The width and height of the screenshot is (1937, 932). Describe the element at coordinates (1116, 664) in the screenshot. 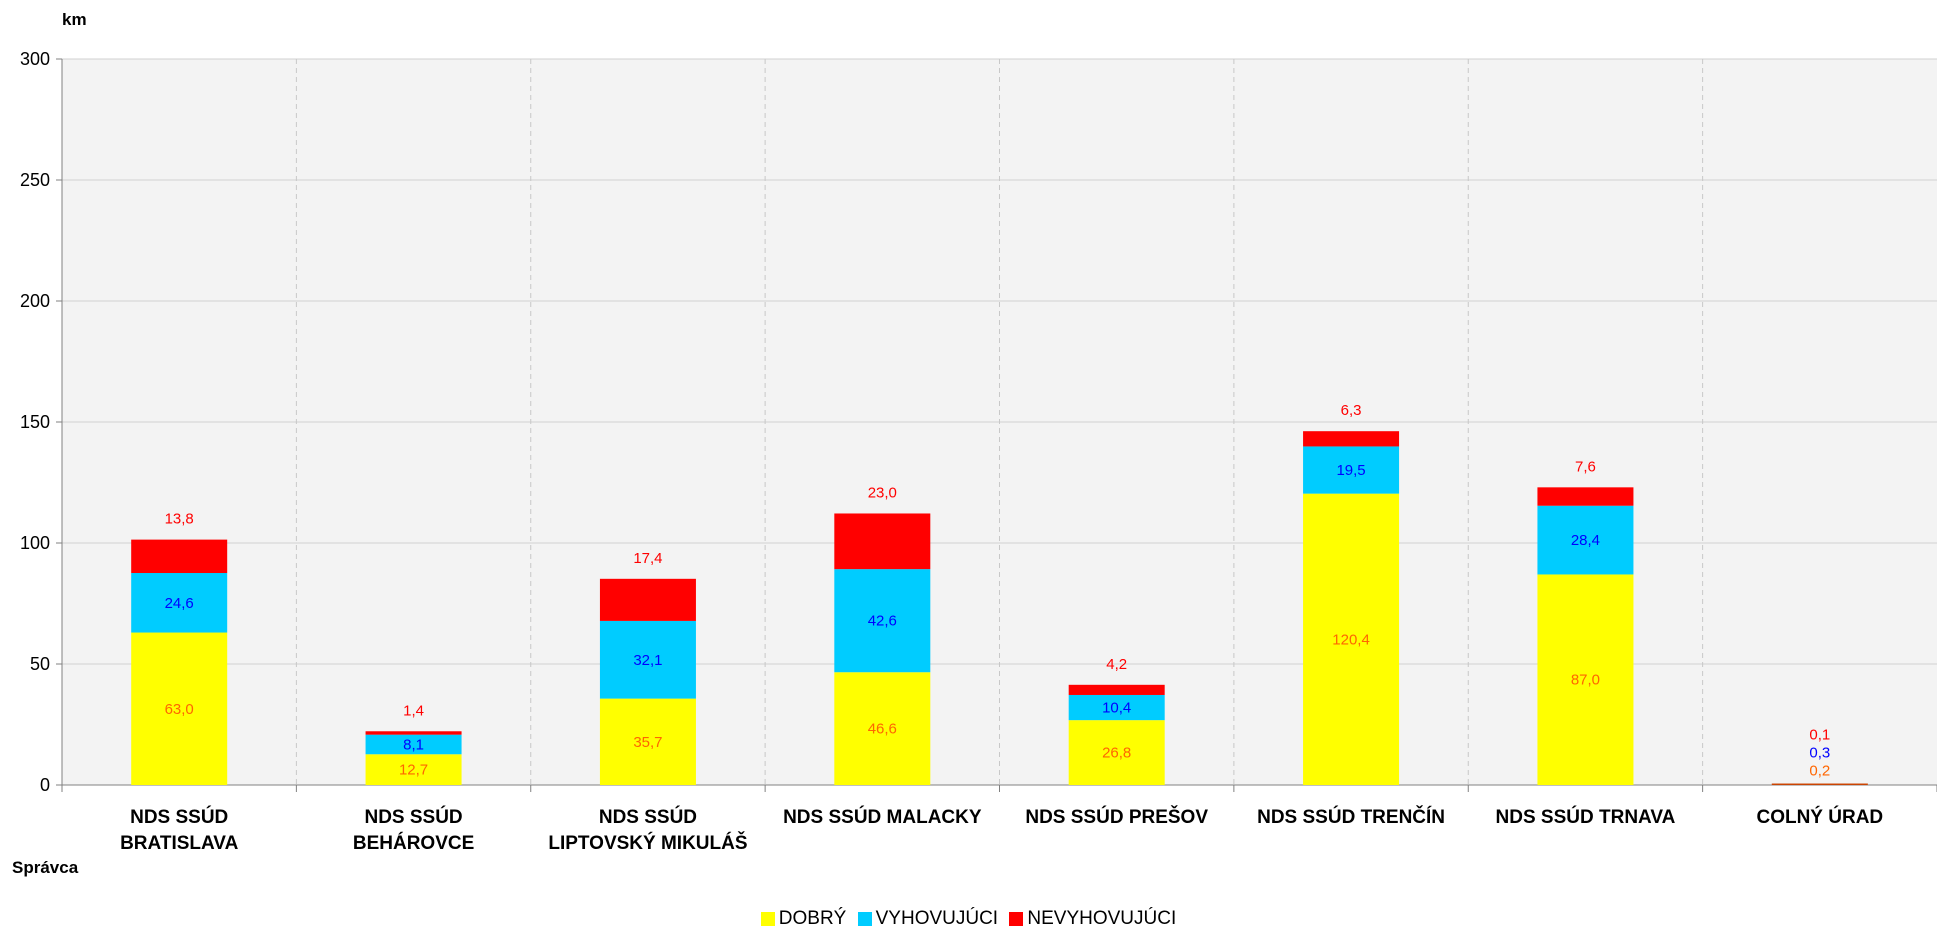

I see `data-label: 4,2` at that location.